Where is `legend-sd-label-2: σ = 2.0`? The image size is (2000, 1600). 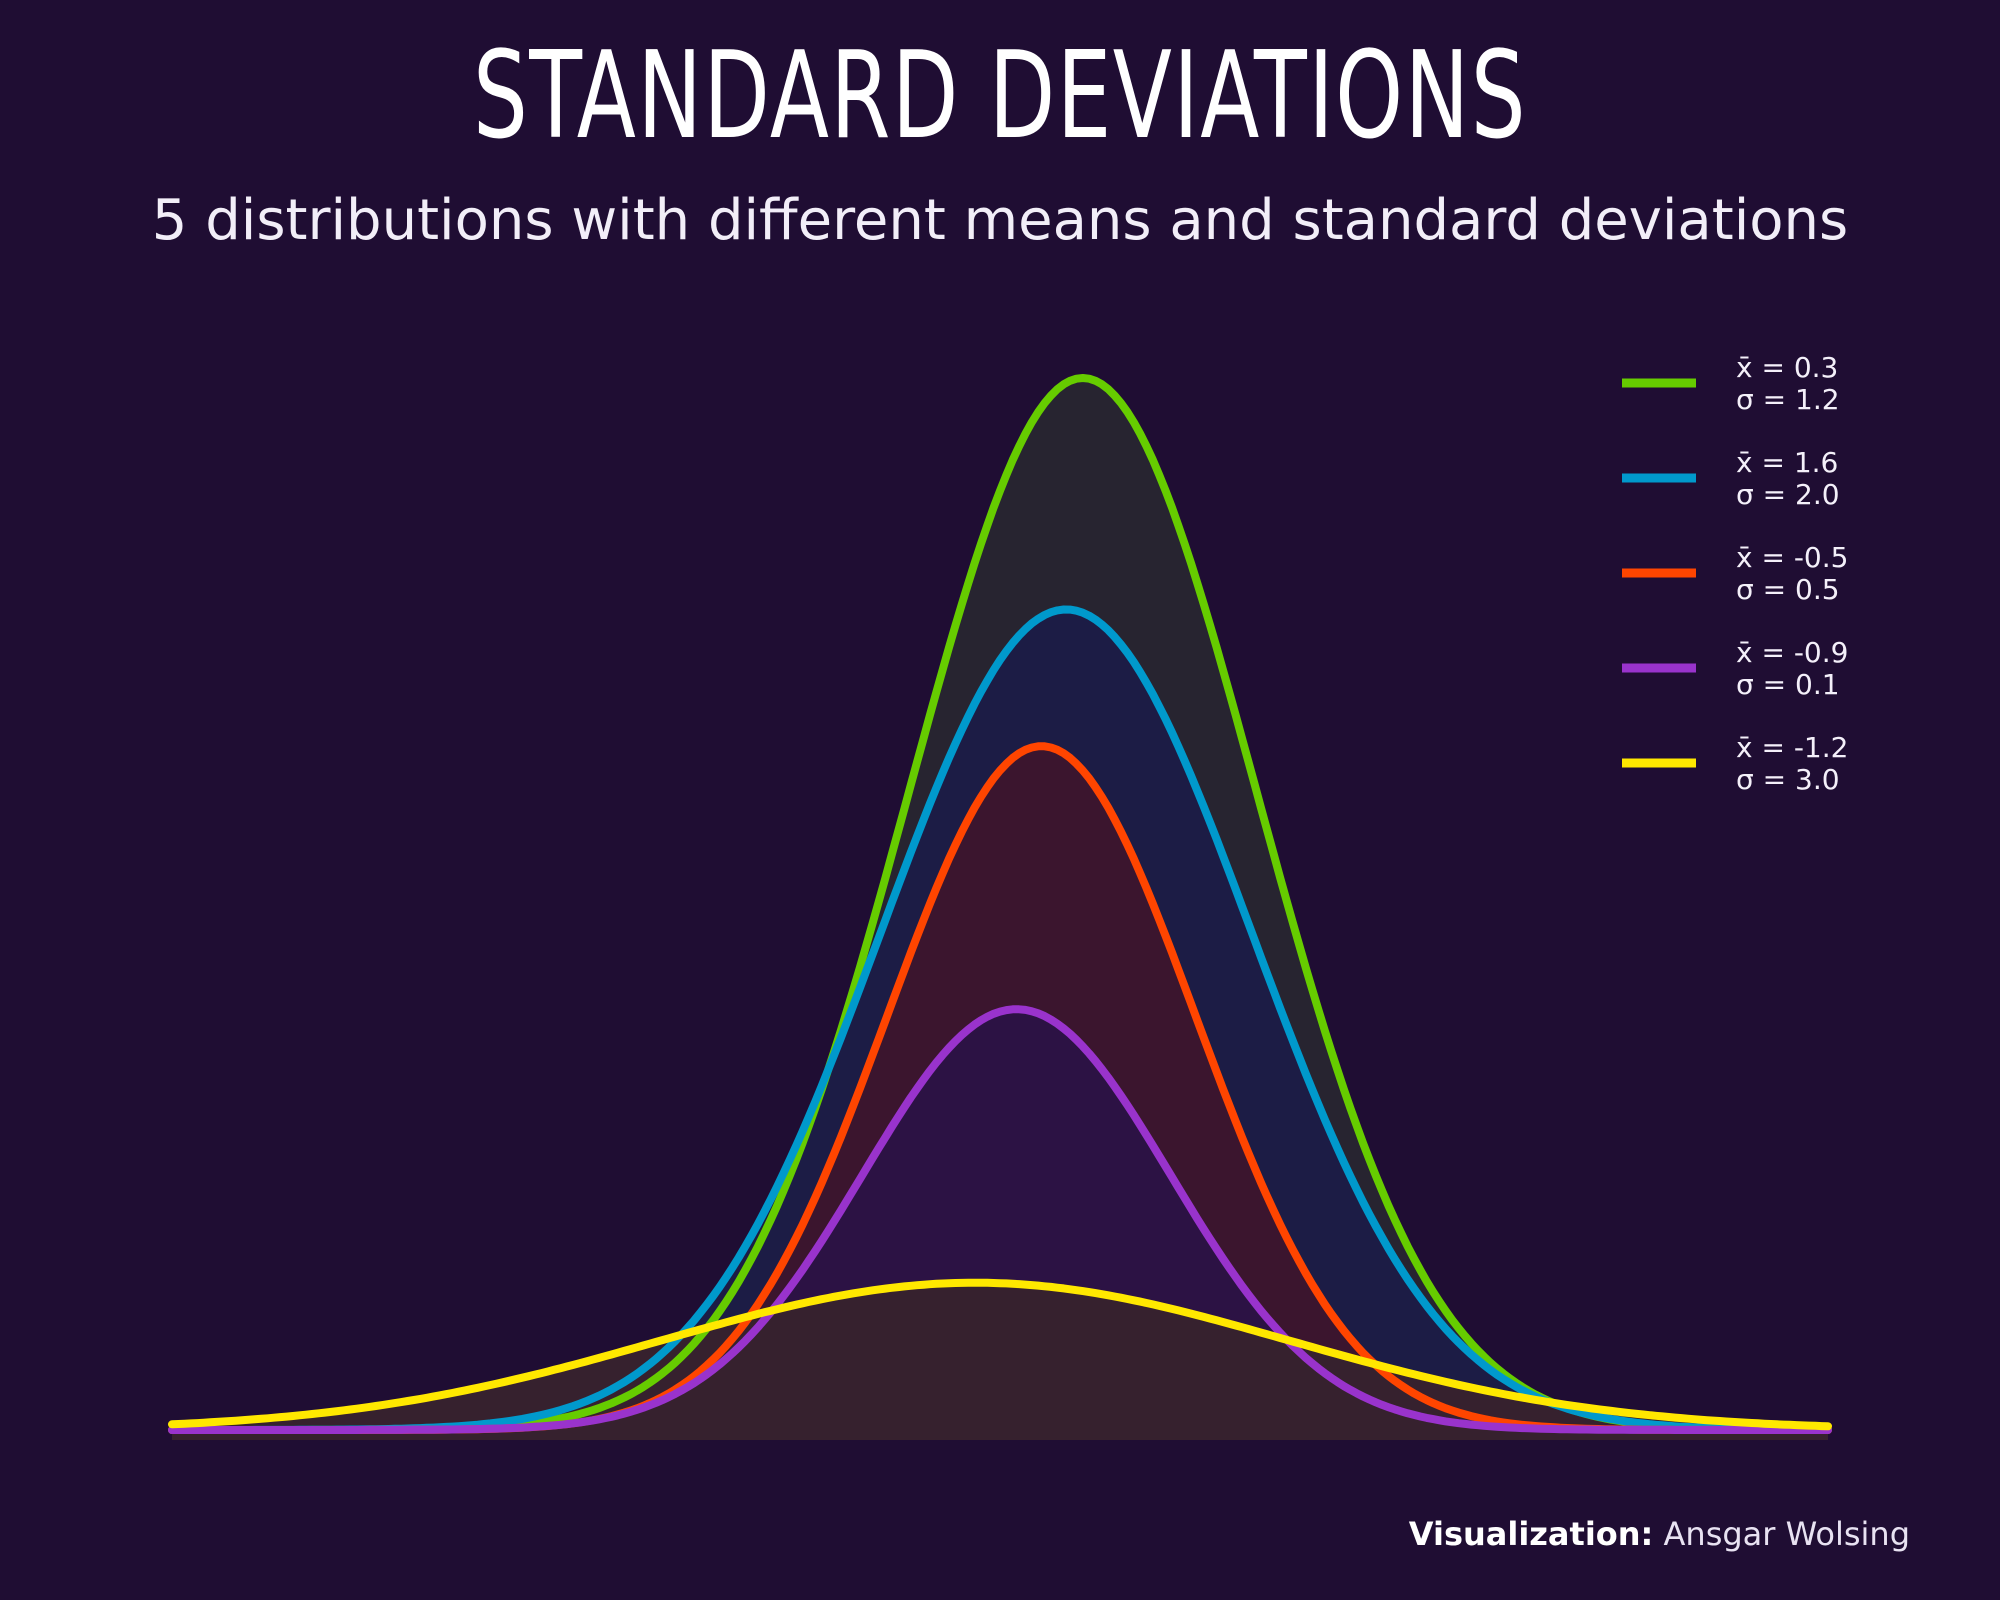
legend-sd-label-2: σ = 2.0 is located at coordinates (1788, 494).